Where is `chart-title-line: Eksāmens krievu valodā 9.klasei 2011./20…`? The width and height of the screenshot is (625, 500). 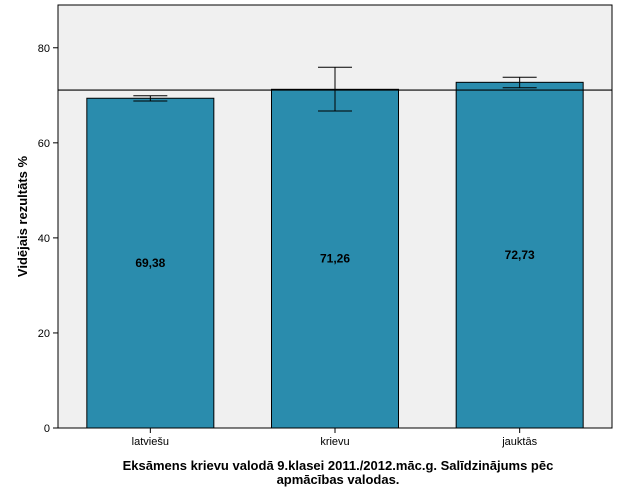
chart-title-line: Eksāmens krievu valodā 9.klasei 2011./20… is located at coordinates (338, 465).